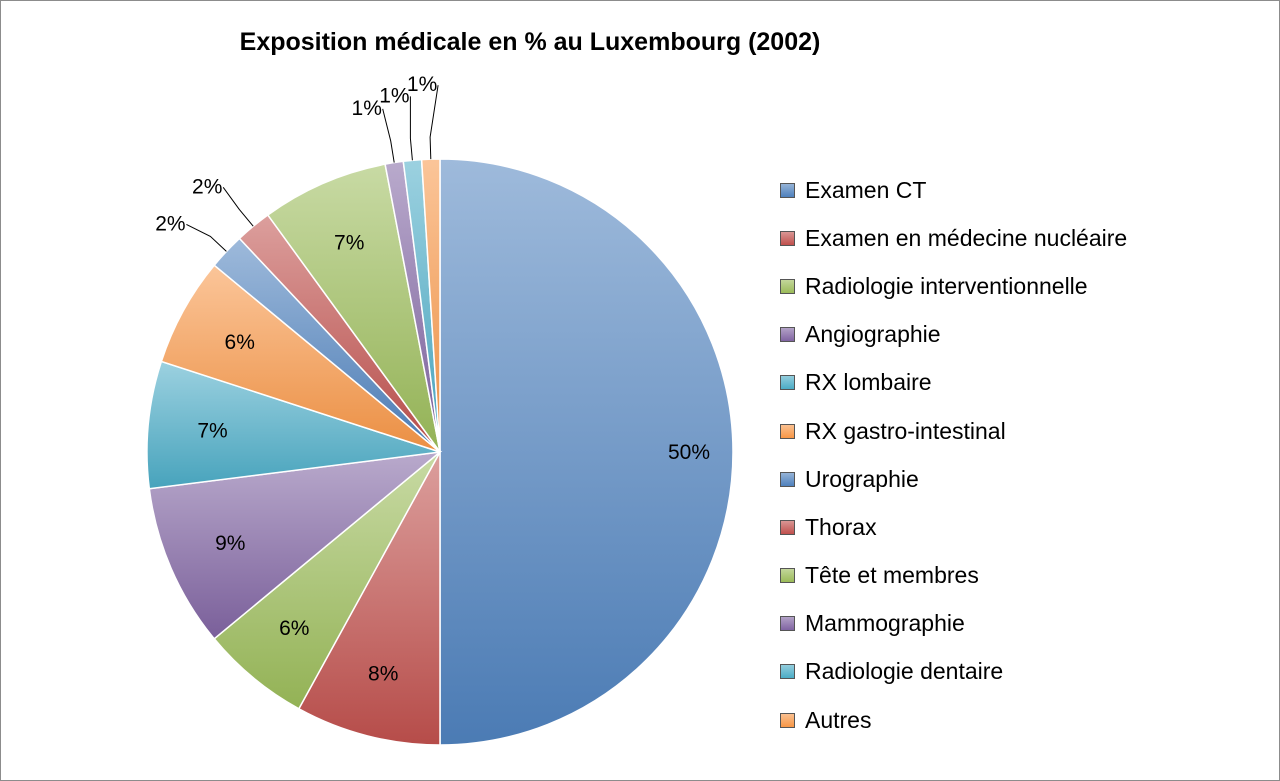 The width and height of the screenshot is (1280, 781). Describe the element at coordinates (349, 242) in the screenshot. I see `data-label-tete-et-membres: 7%` at that location.